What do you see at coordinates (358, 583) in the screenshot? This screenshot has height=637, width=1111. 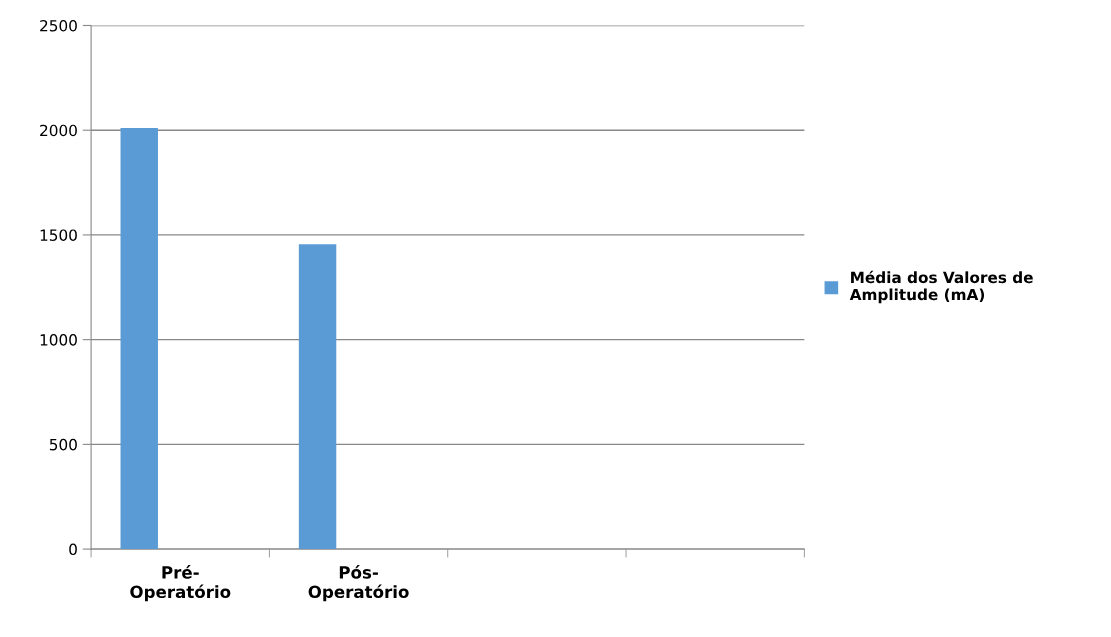 I see `x-tick-label: Pós- Operatório` at bounding box center [358, 583].